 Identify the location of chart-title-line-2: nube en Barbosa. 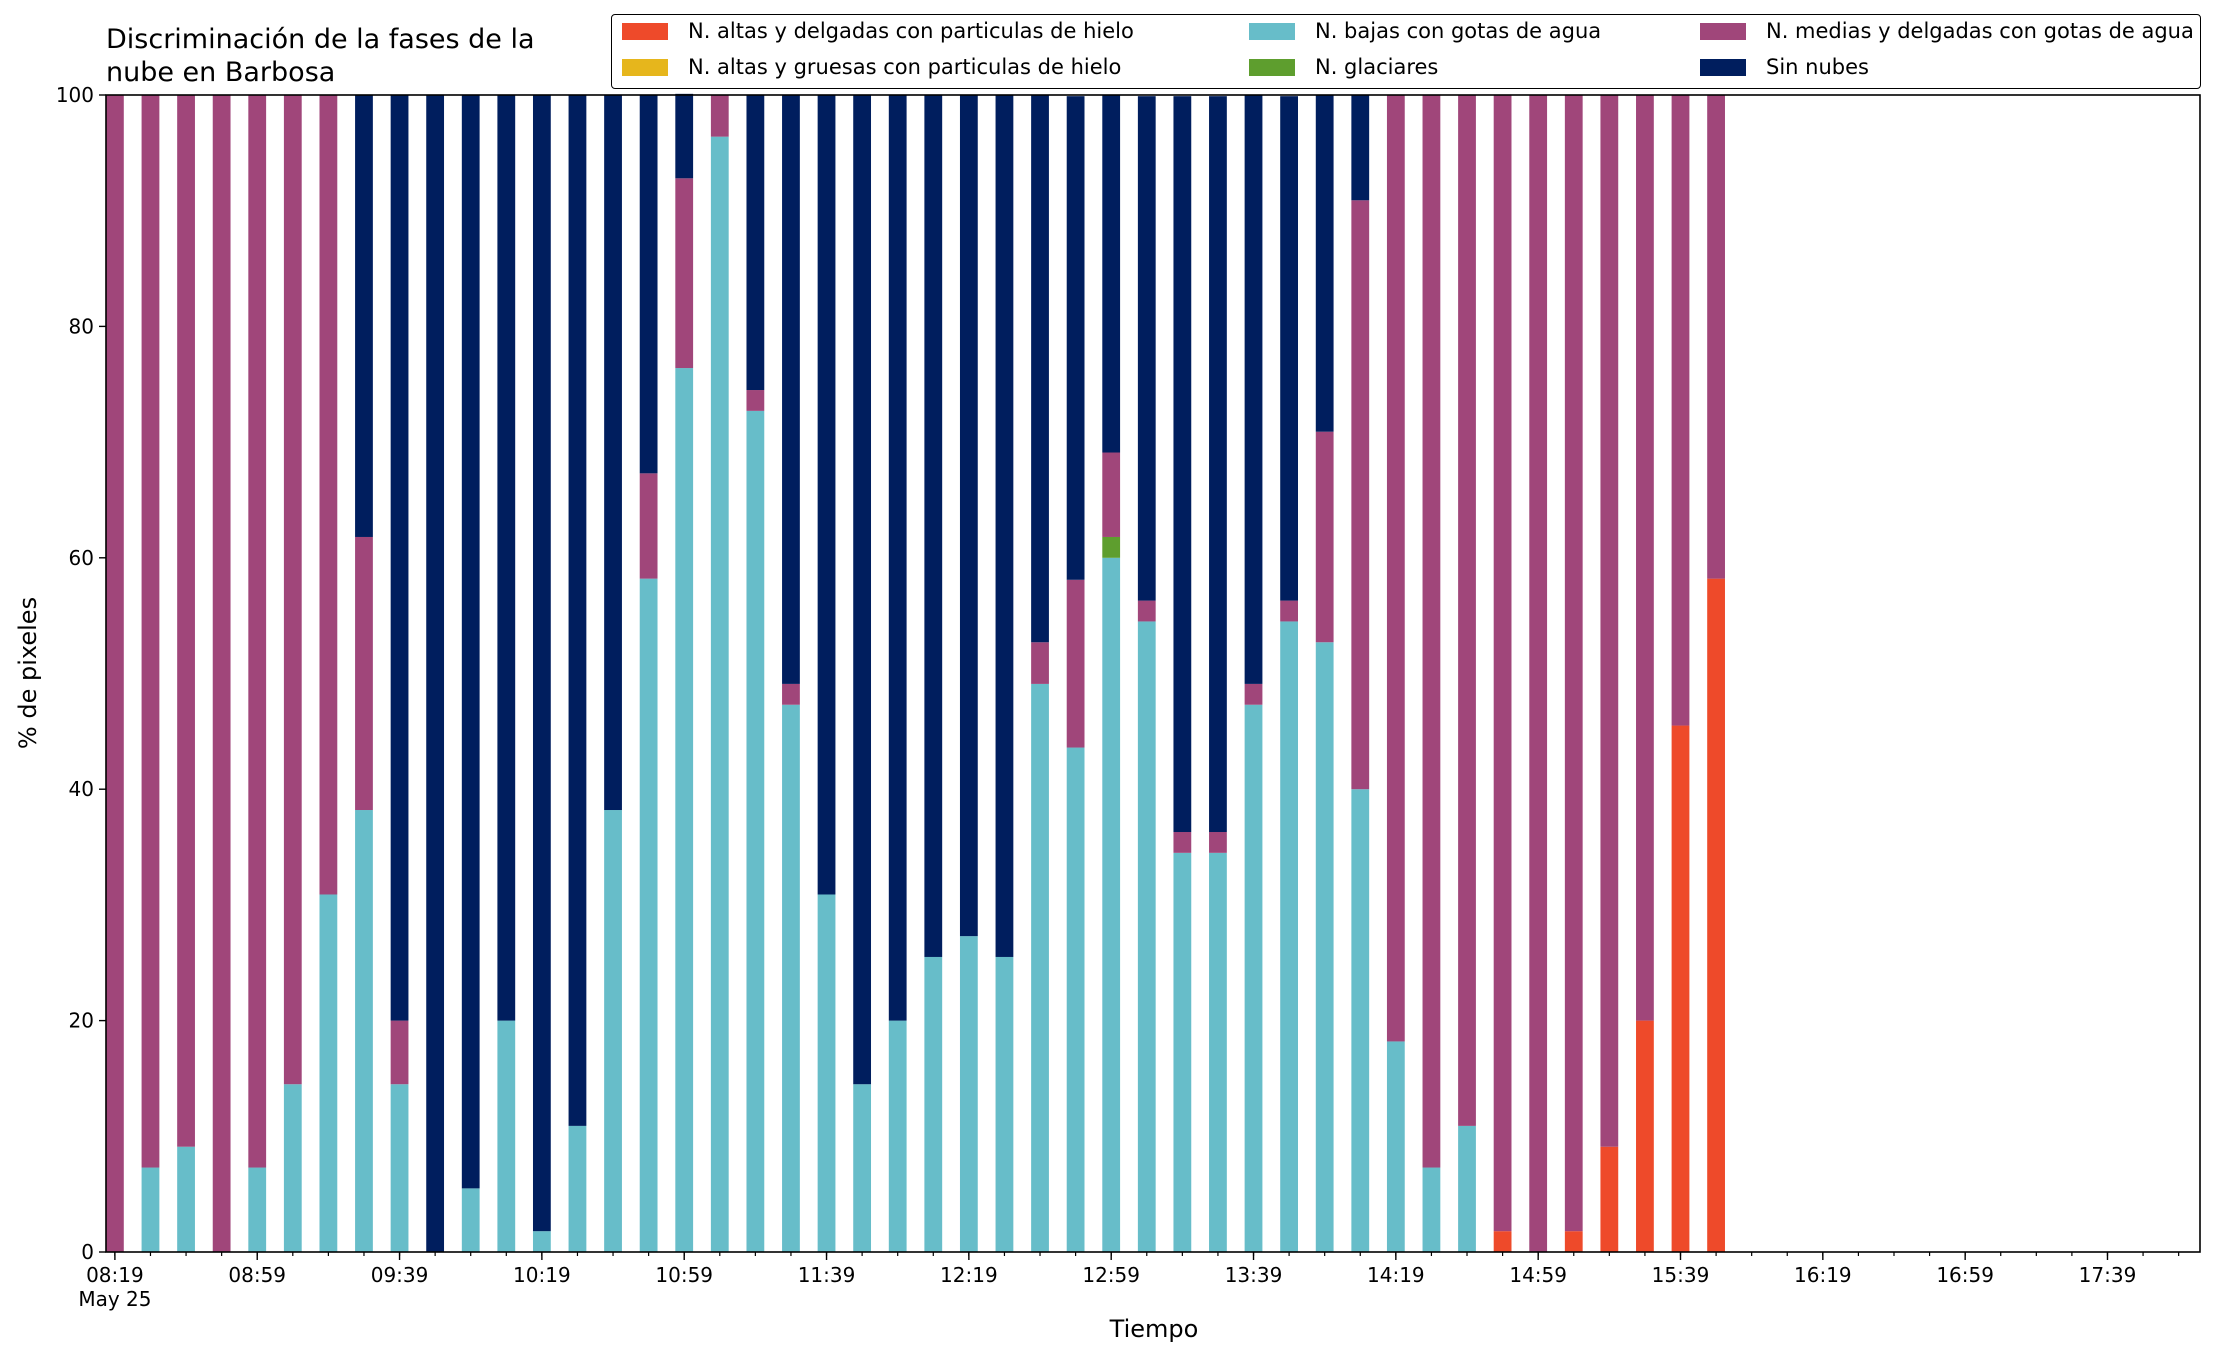
(221, 72).